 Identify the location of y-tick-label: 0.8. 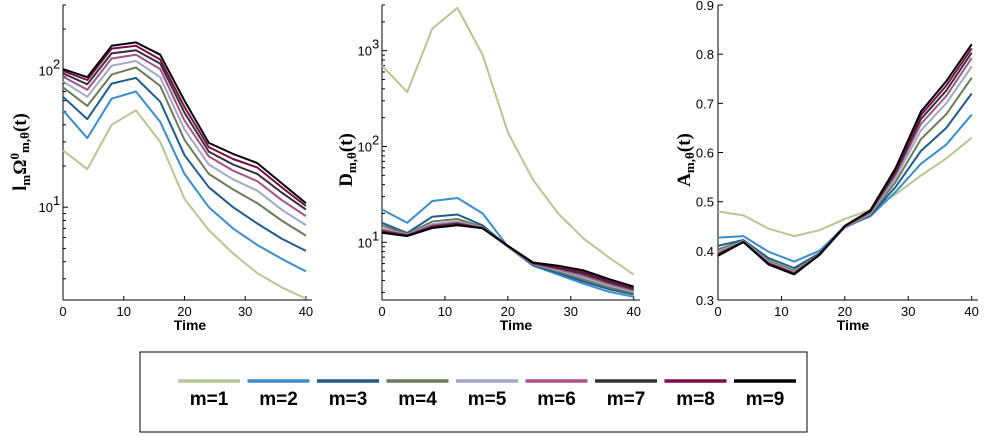
(705, 54).